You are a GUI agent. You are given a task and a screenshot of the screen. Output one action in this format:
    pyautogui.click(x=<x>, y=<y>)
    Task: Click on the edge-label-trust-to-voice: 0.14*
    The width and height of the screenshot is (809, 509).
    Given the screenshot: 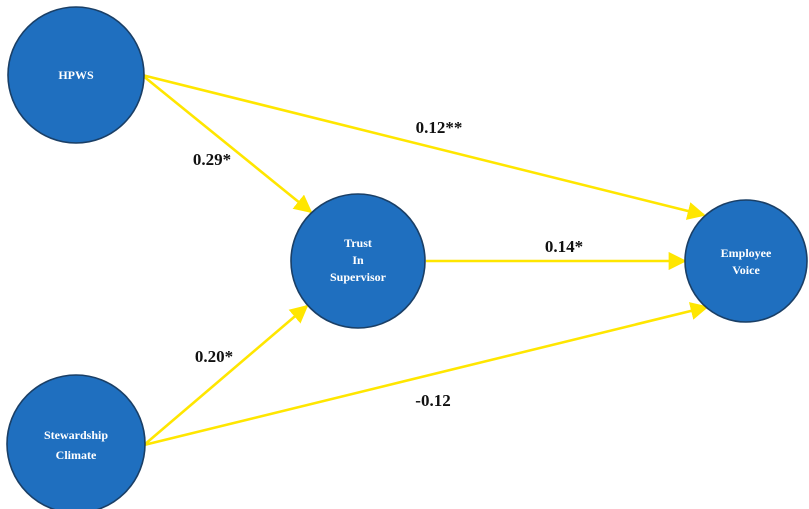 What is the action you would take?
    pyautogui.click(x=564, y=246)
    